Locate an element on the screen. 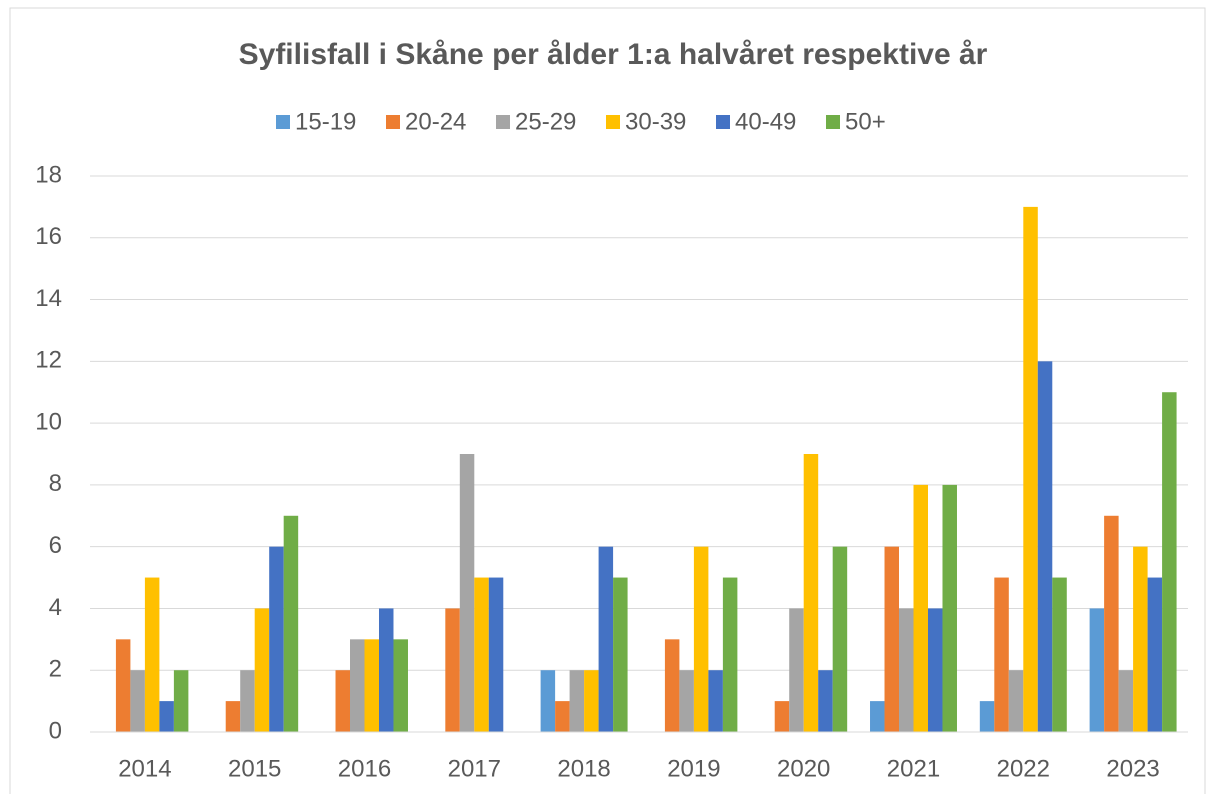  legend-label: 15-19 is located at coordinates (325, 121).